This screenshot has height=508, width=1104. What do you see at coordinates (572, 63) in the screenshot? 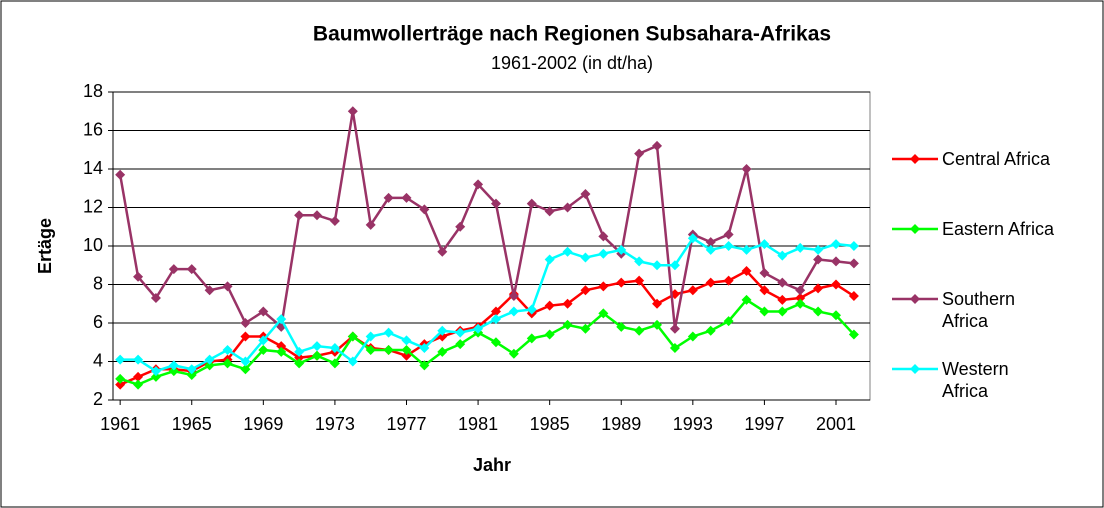
I see `chart-subtitle: 1961-2002 (in dt/ha)` at bounding box center [572, 63].